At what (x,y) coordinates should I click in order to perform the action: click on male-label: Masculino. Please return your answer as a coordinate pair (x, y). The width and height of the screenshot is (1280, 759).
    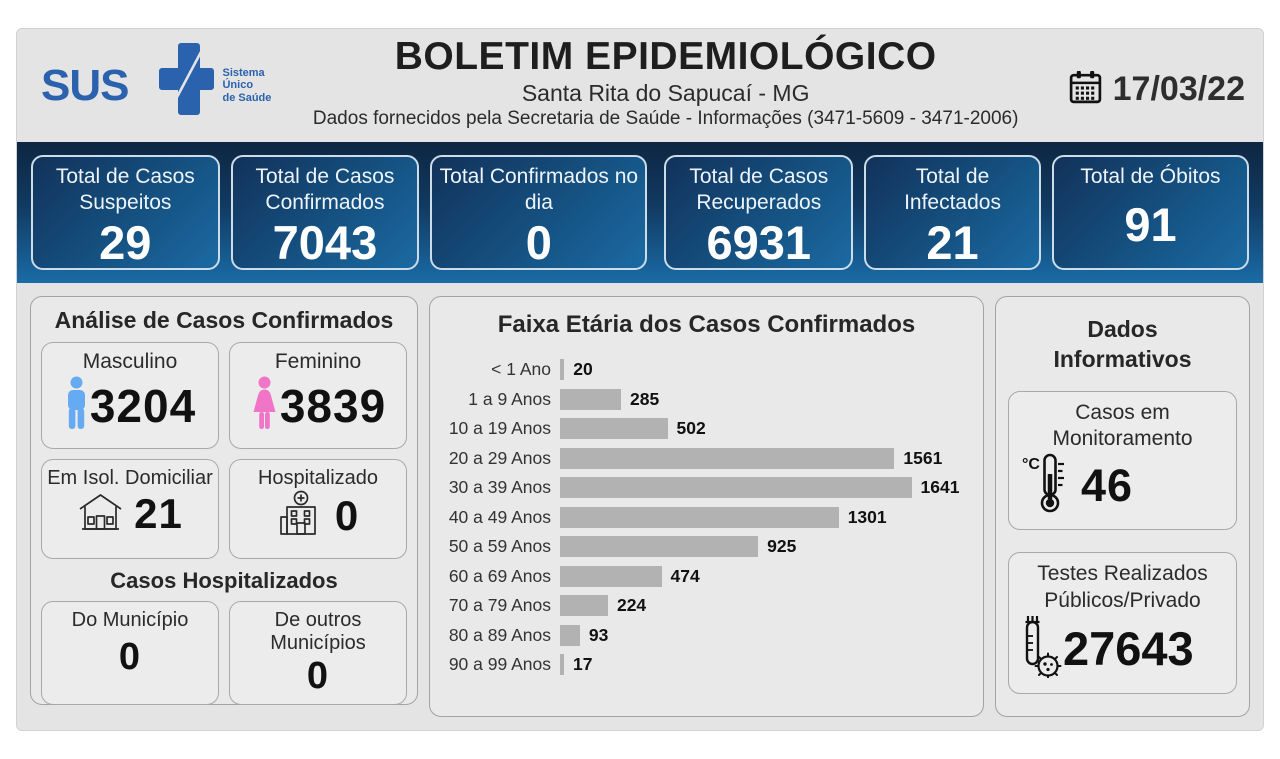
    Looking at the image, I should click on (130, 361).